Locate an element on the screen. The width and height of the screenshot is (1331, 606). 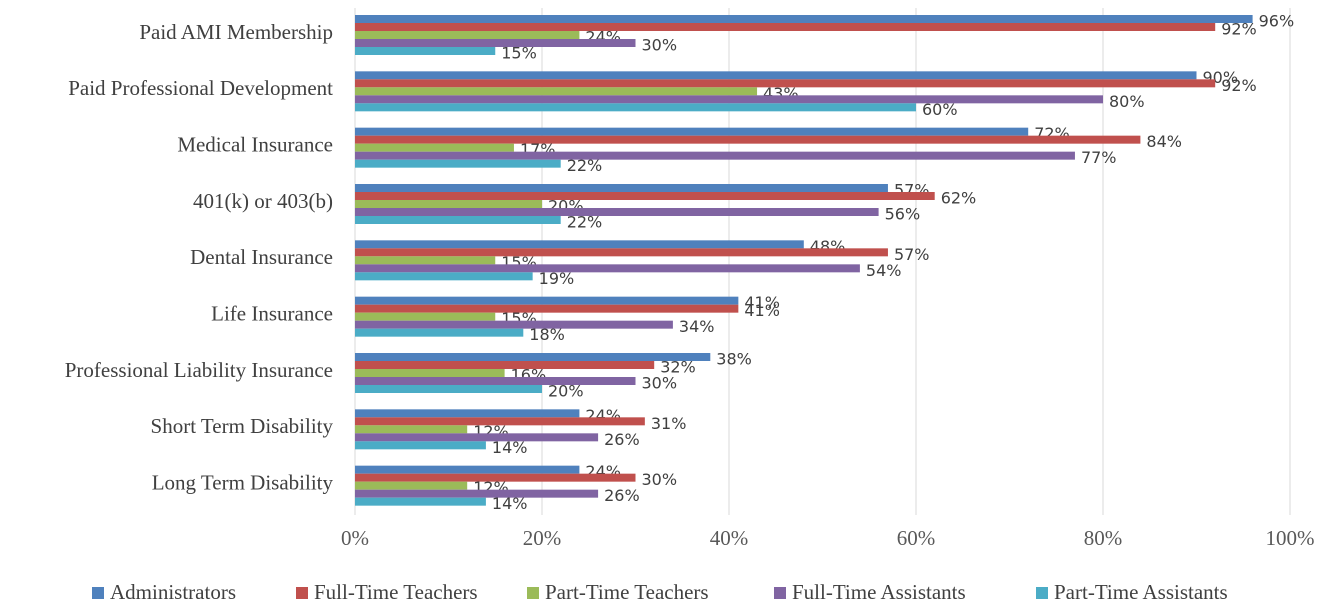
legend-label: Part-Time Teachers is located at coordinates (627, 592).